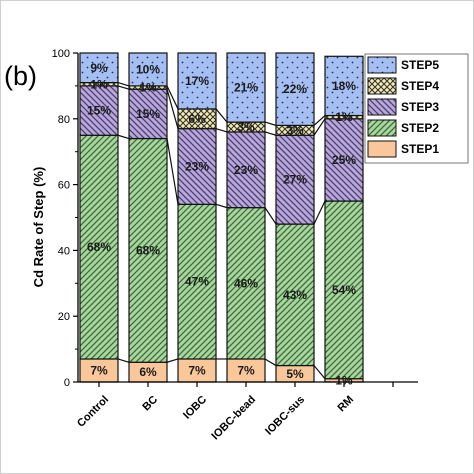 Image resolution: width=474 pixels, height=474 pixels. I want to click on data-label-step3: 27%, so click(295, 180).